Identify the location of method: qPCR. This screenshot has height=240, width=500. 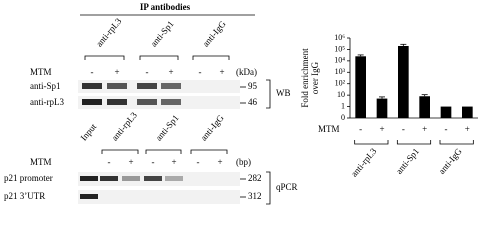
(287, 187).